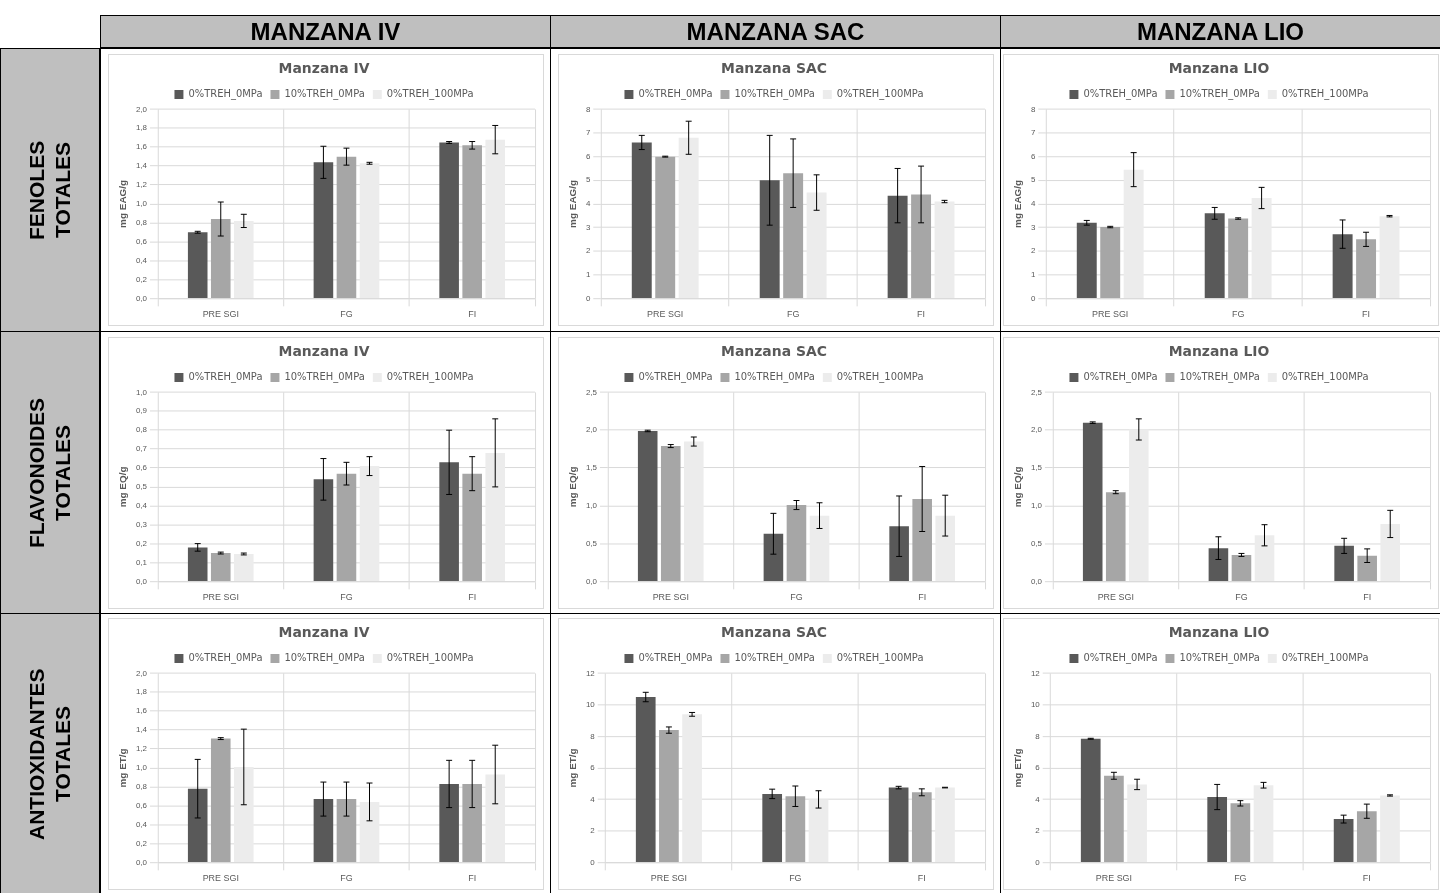  What do you see at coordinates (1220, 31) in the screenshot?
I see `category-label: MANZANA LIO` at bounding box center [1220, 31].